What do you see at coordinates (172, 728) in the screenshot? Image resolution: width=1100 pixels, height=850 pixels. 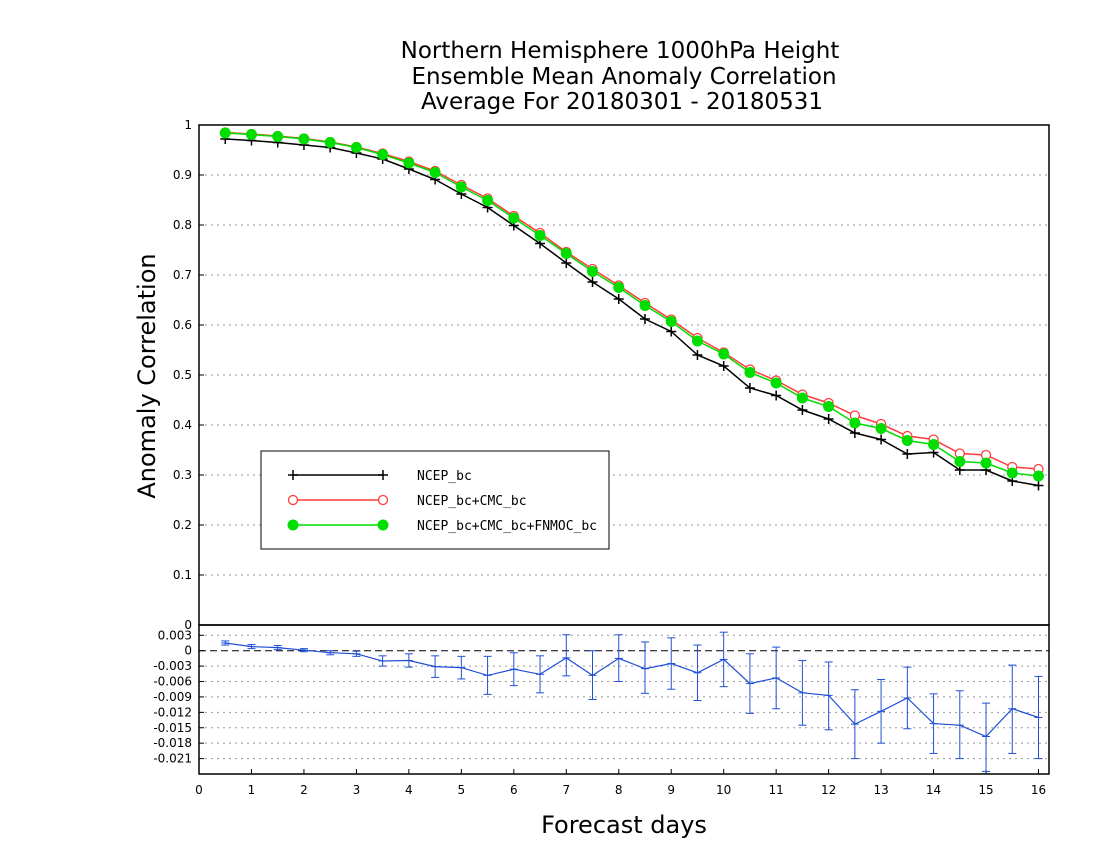 I see `y-tick-label: -0.015` at bounding box center [172, 728].